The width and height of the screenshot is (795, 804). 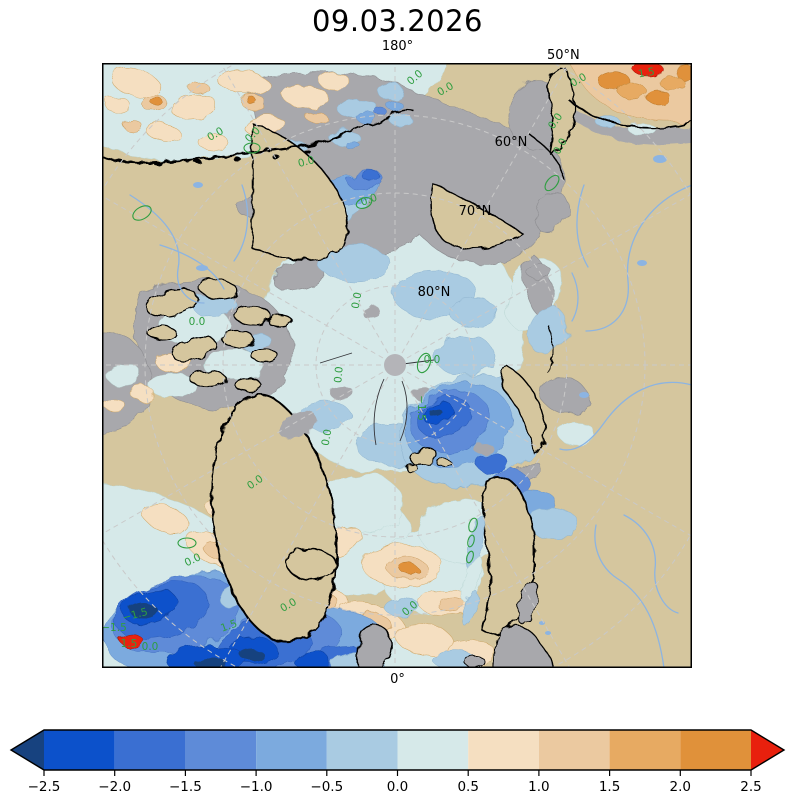 I want to click on latitude-label-70n: 70°N, so click(x=475, y=211).